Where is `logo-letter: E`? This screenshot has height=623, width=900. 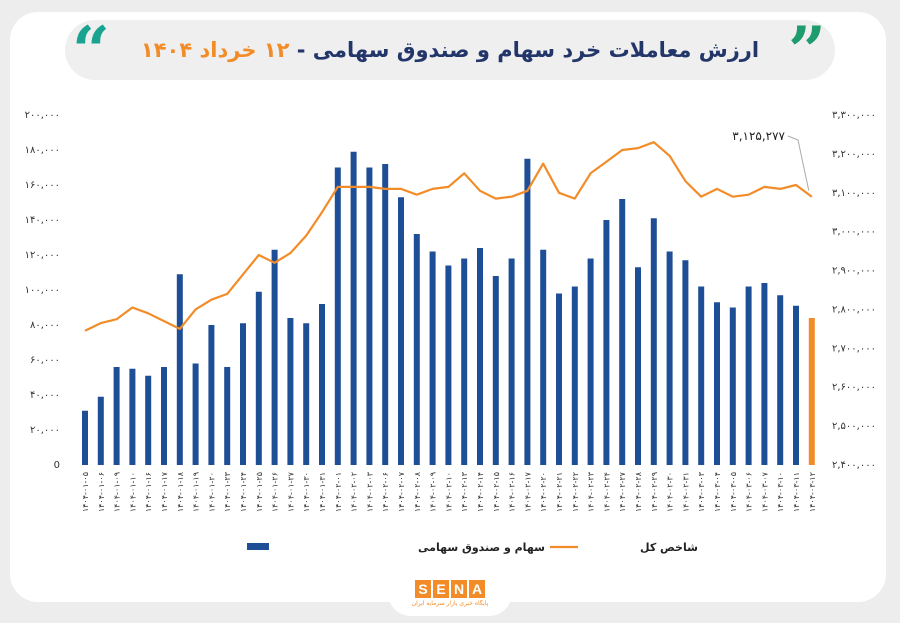
logo-letter: E is located at coordinates (441, 589).